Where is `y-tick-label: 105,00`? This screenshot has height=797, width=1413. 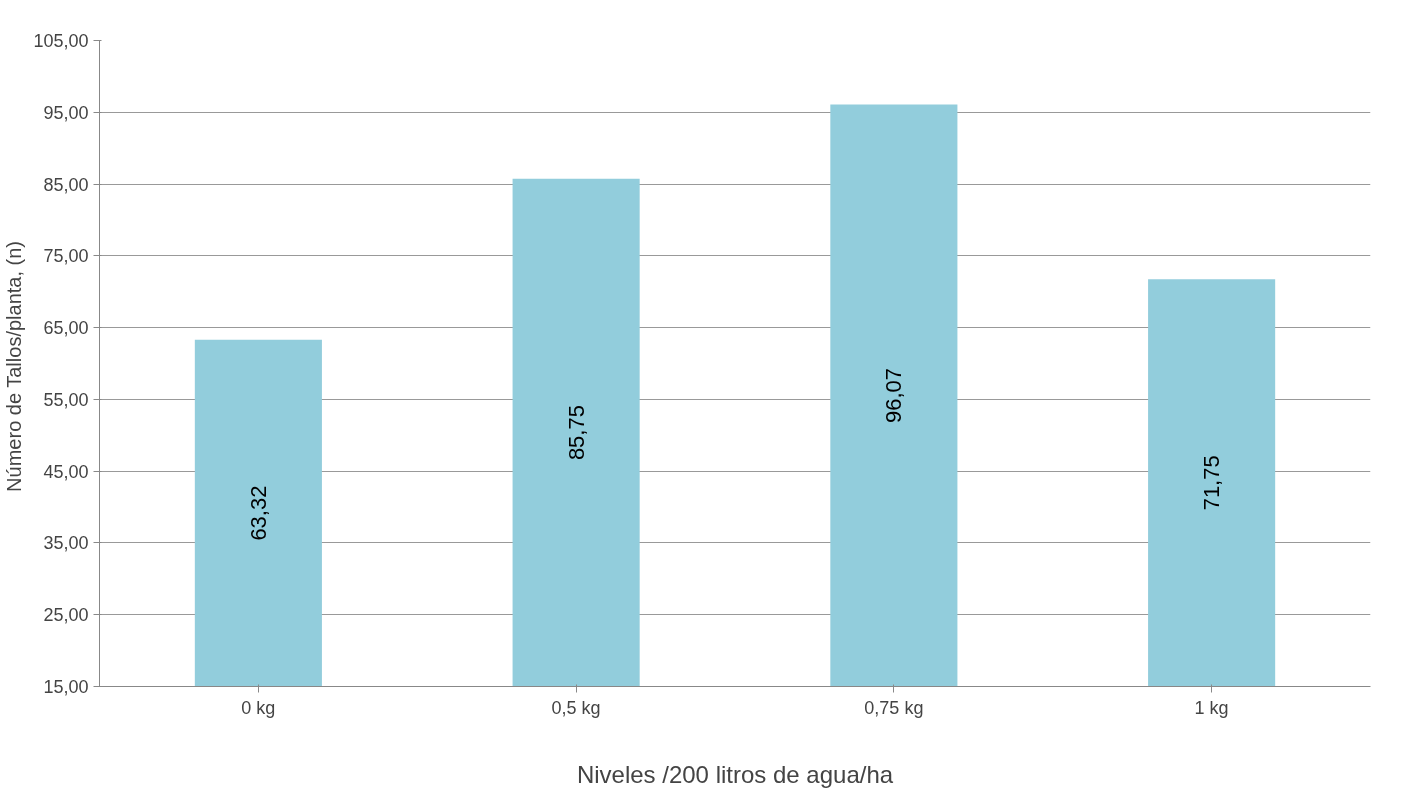 y-tick-label: 105,00 is located at coordinates (61, 41).